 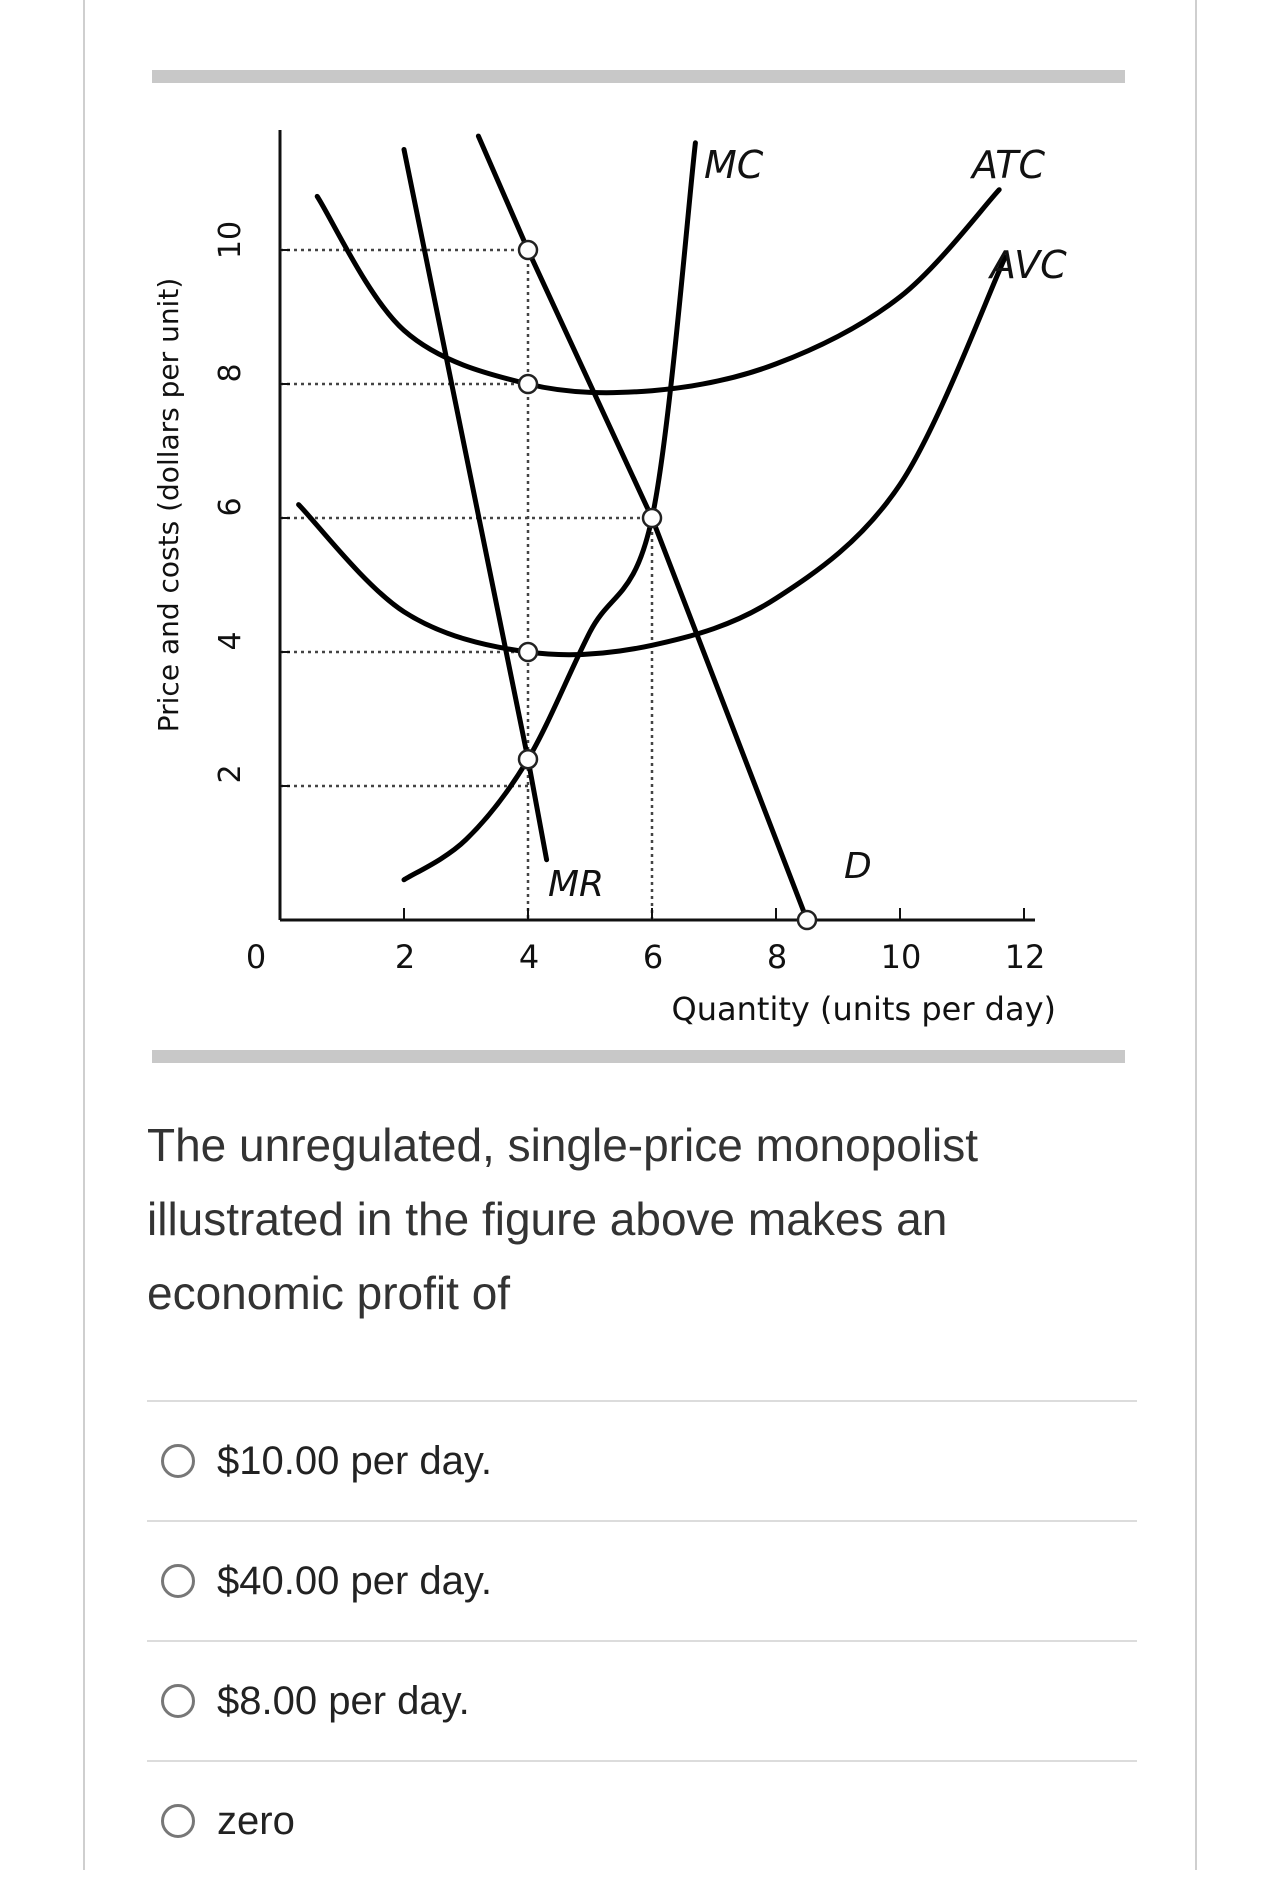 What do you see at coordinates (230, 773) in the screenshot?
I see `y-tick-label: 2` at bounding box center [230, 773].